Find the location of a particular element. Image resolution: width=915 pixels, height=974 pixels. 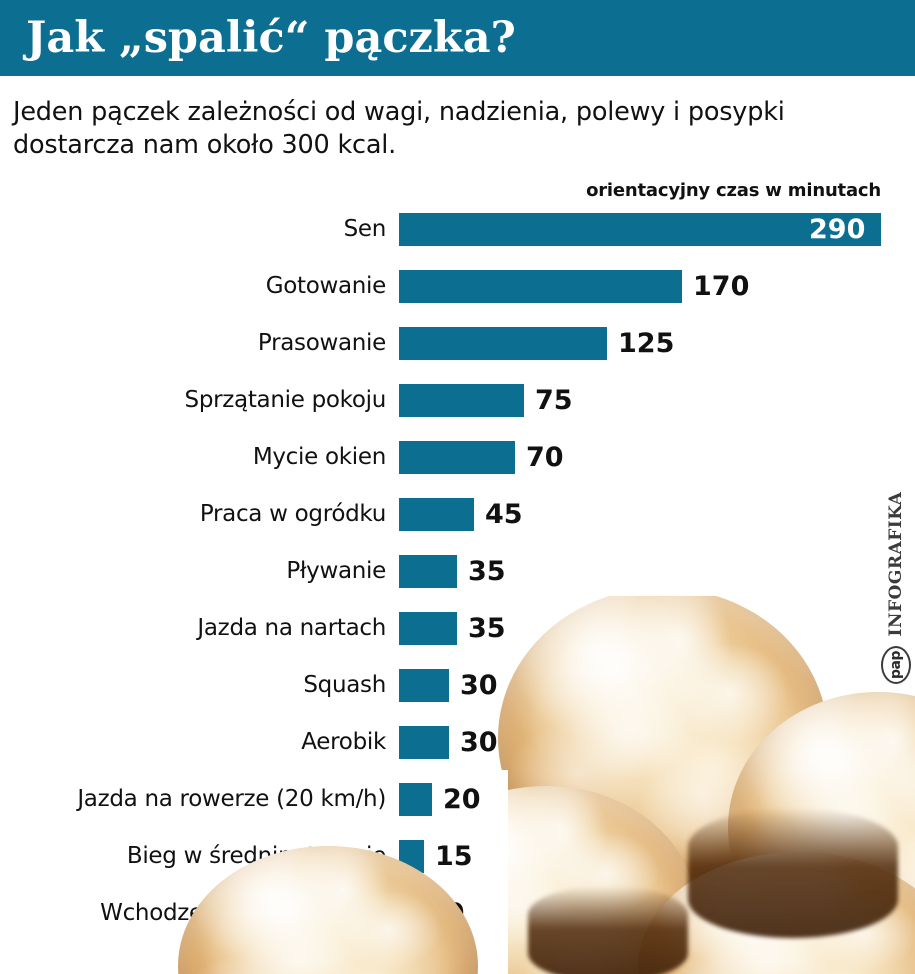

bar-chart-row: Pływanie 35 is located at coordinates (457, 583).